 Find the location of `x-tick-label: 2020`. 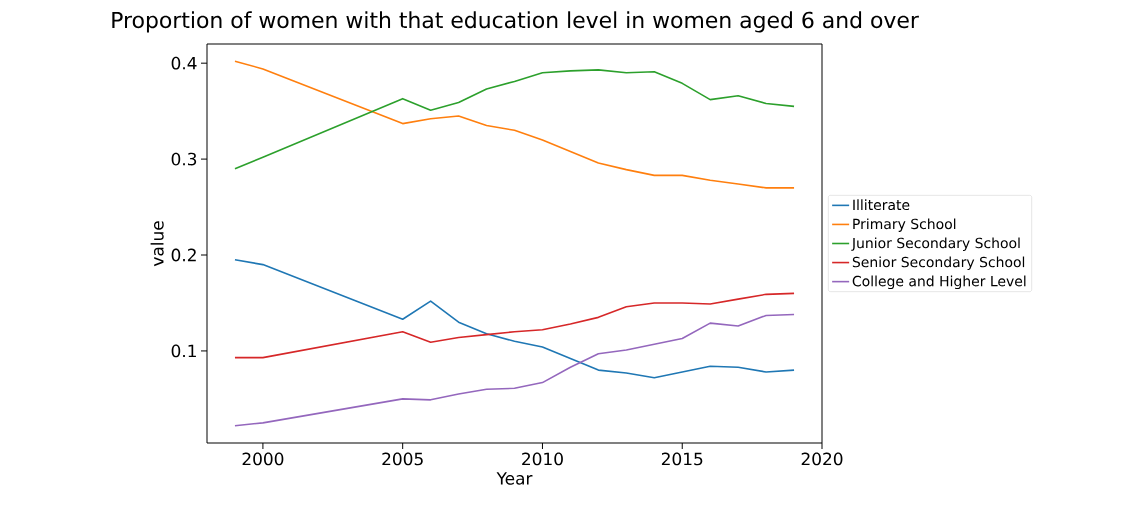

x-tick-label: 2020 is located at coordinates (822, 459).